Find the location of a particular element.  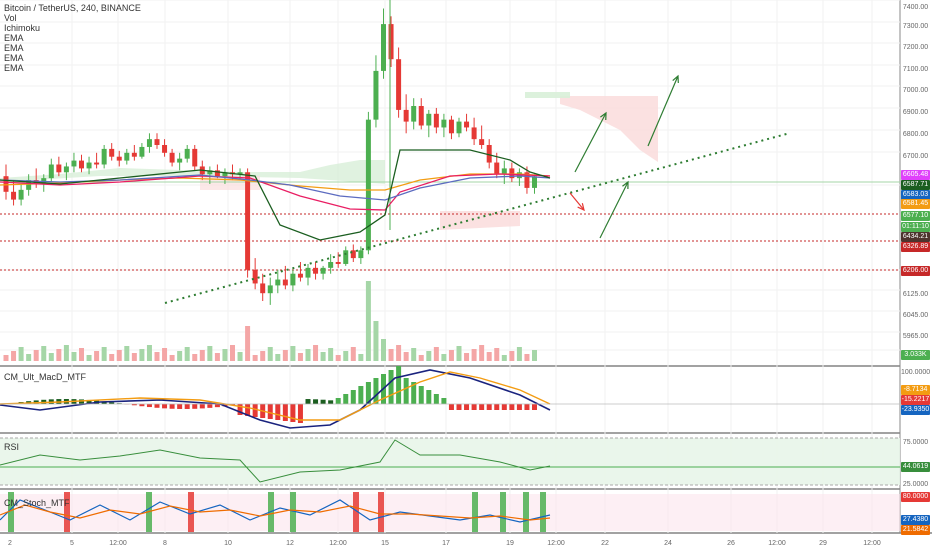

price-axis-tick: 6700.00 is located at coordinates (915, 156).